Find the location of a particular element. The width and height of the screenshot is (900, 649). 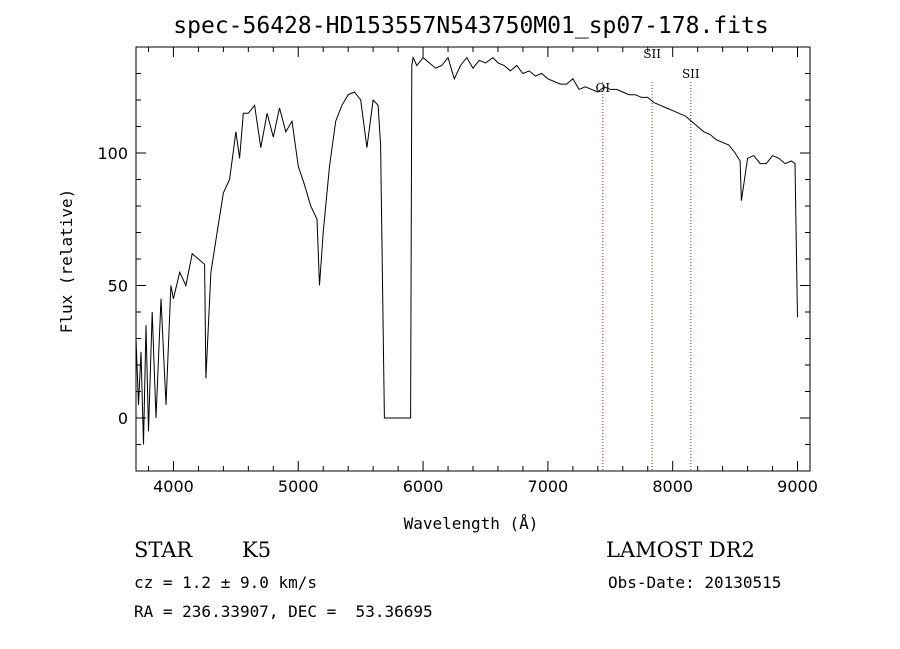

object-subclass: K5 is located at coordinates (257, 550).